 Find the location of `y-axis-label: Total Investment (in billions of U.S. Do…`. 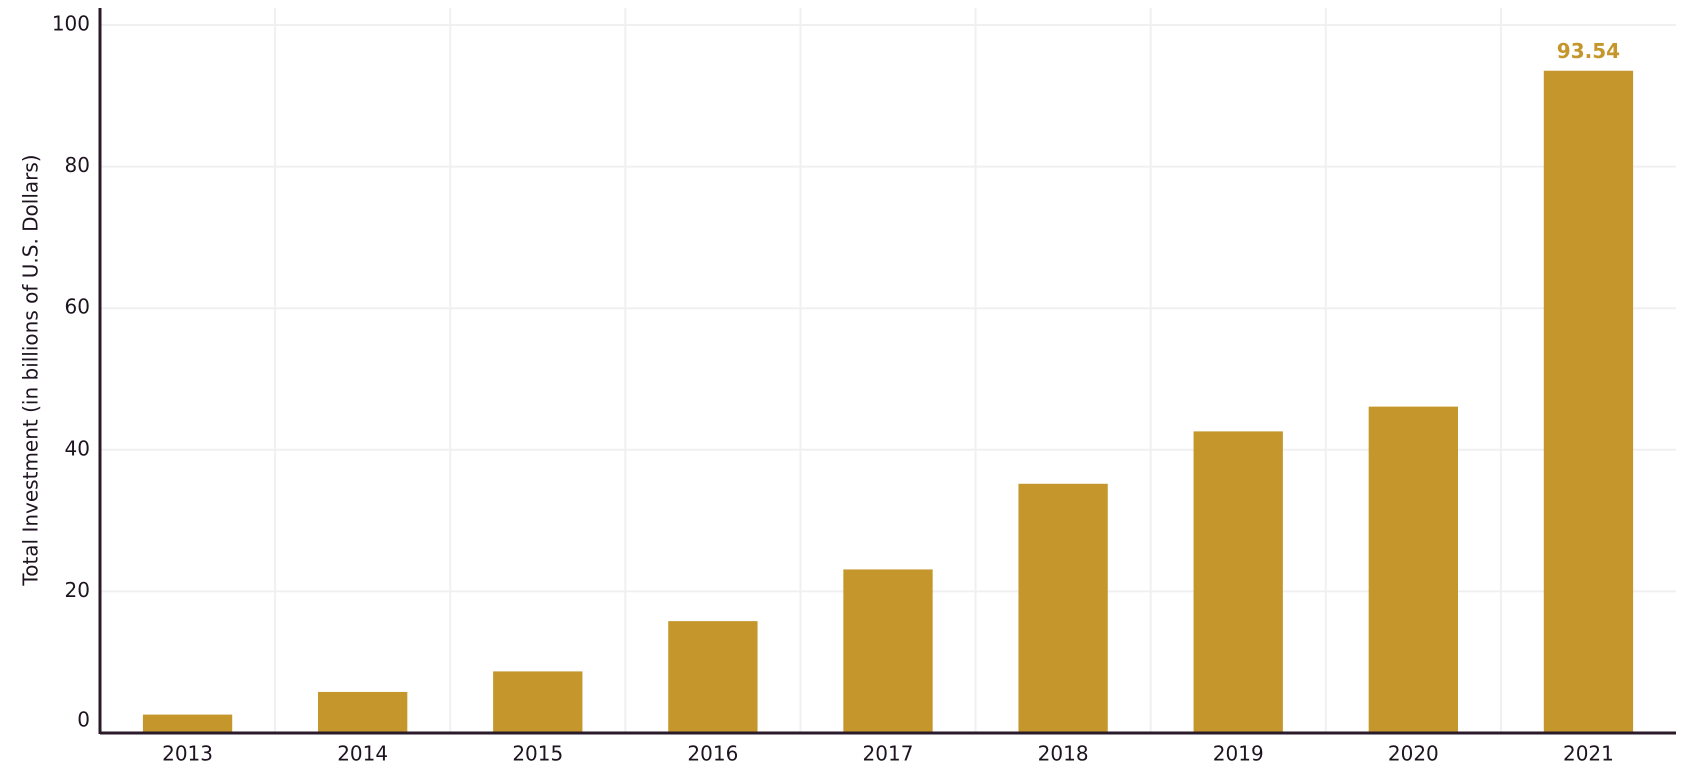

y-axis-label: Total Investment (in billions of U.S. Do… is located at coordinates (31, 370).